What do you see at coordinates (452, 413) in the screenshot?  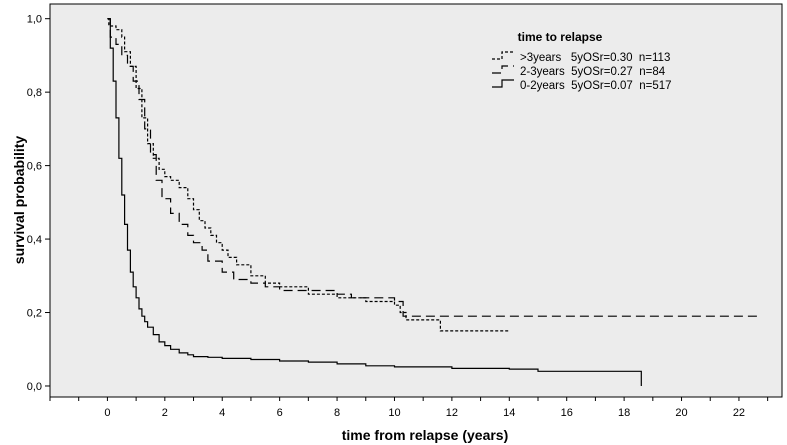 I see `x-tick-label: 12` at bounding box center [452, 413].